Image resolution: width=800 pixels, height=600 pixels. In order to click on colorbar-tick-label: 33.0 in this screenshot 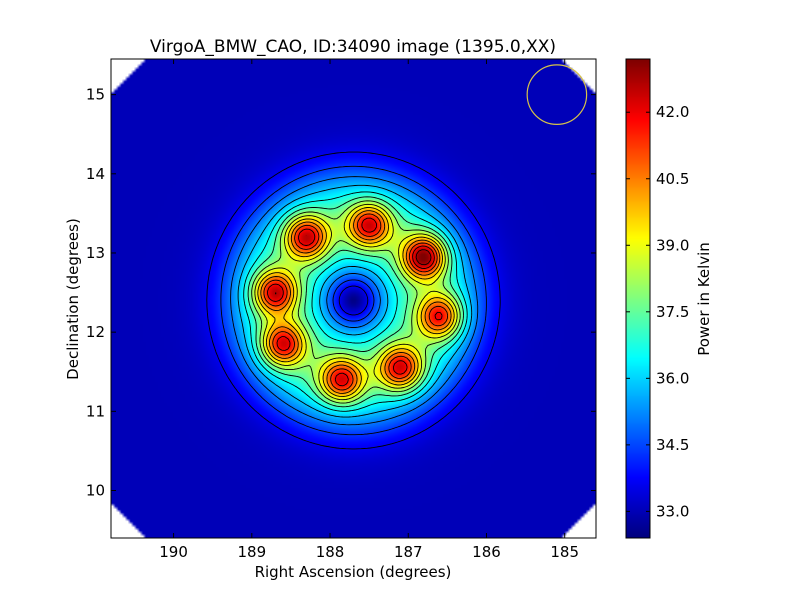, I will do `click(672, 511)`.